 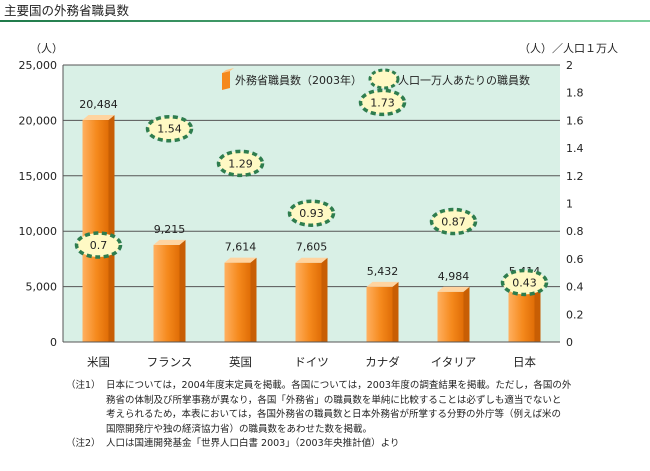 I want to click on legend-bar-swatch, so click(x=228, y=79).